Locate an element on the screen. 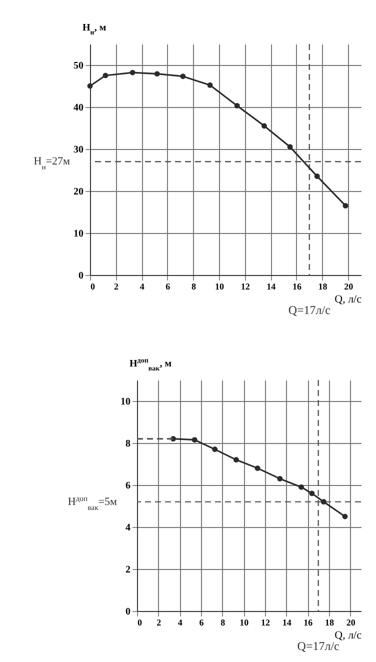 Image resolution: width=376 pixels, height=662 pixels. y-tick-label: 4 is located at coordinates (128, 528).